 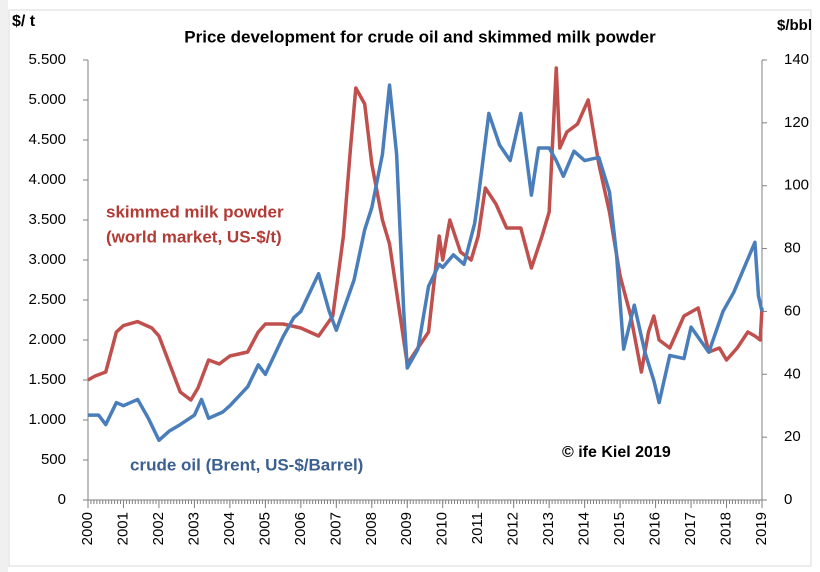 What do you see at coordinates (47, 99) in the screenshot?
I see `y-tick-label: 5.000` at bounding box center [47, 99].